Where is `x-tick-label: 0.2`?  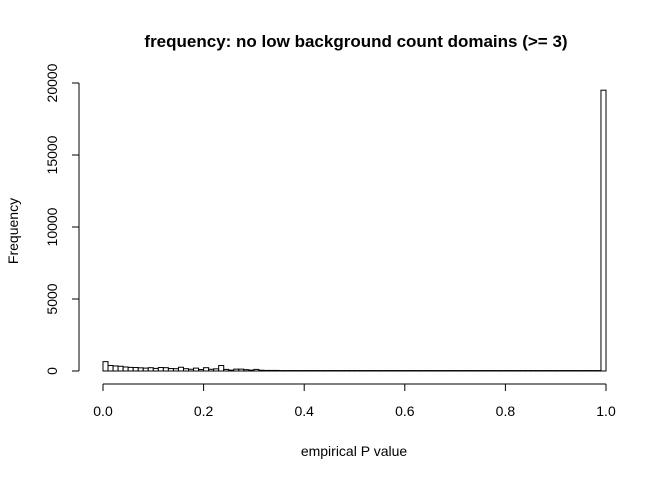 x-tick-label: 0.2 is located at coordinates (204, 411).